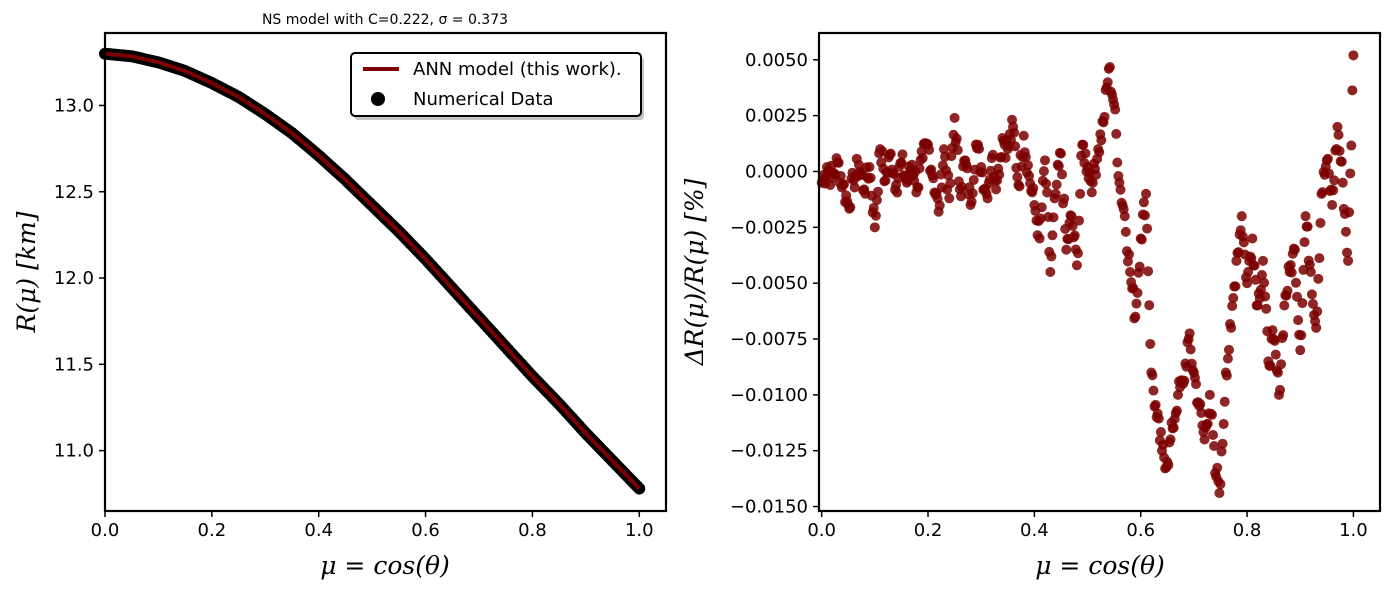  Describe the element at coordinates (517, 69) in the screenshot. I see `legend-entry-ann: ANN model (this work).` at that location.